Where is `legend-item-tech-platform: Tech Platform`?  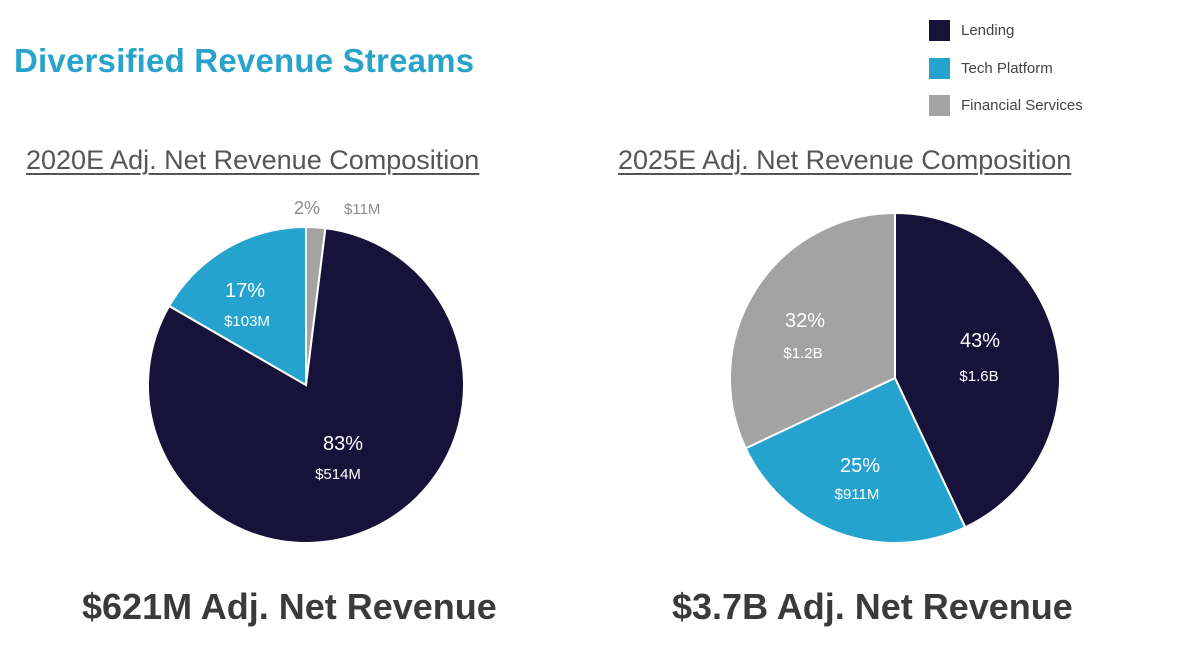
legend-item-tech-platform: Tech Platform is located at coordinates (1006, 69).